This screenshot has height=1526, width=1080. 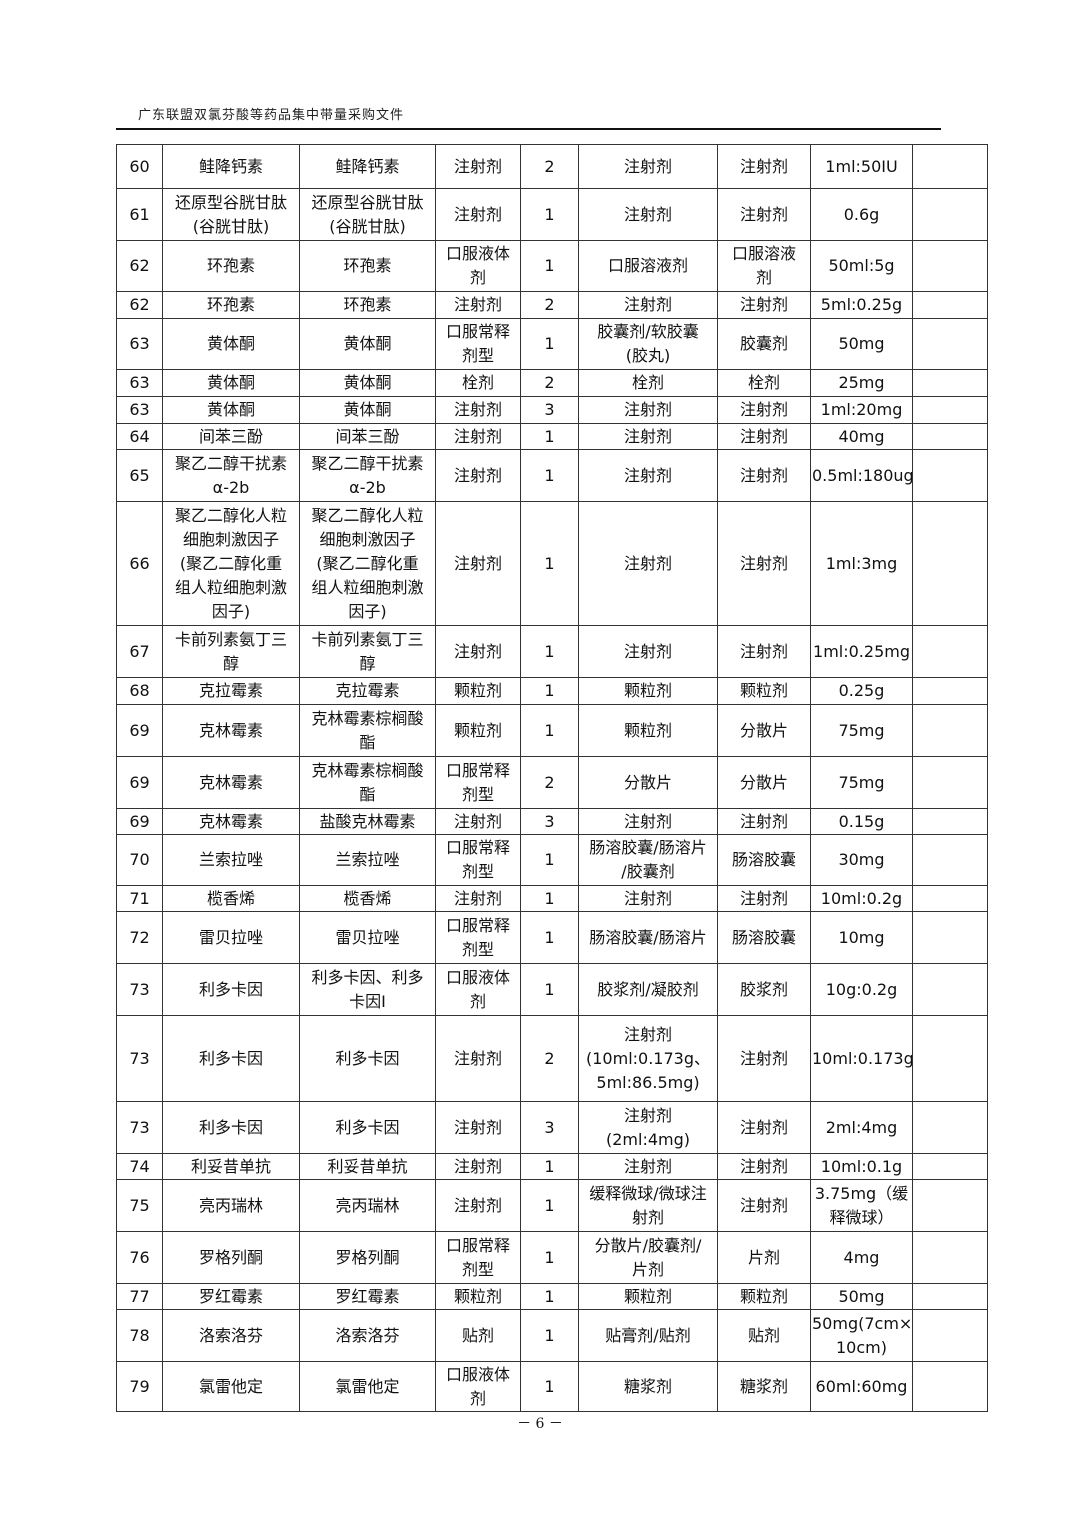 I want to click on cell-drug-name: 克林霉素棕榈酸 酯, so click(x=367, y=782).